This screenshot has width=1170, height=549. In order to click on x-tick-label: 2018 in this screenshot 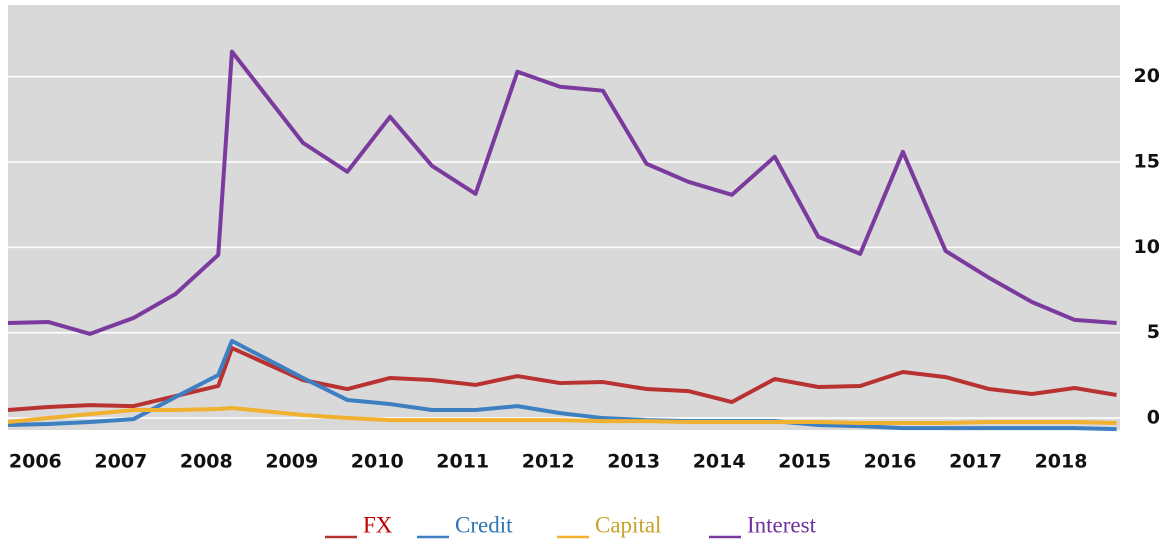, I will do `click(1061, 462)`.